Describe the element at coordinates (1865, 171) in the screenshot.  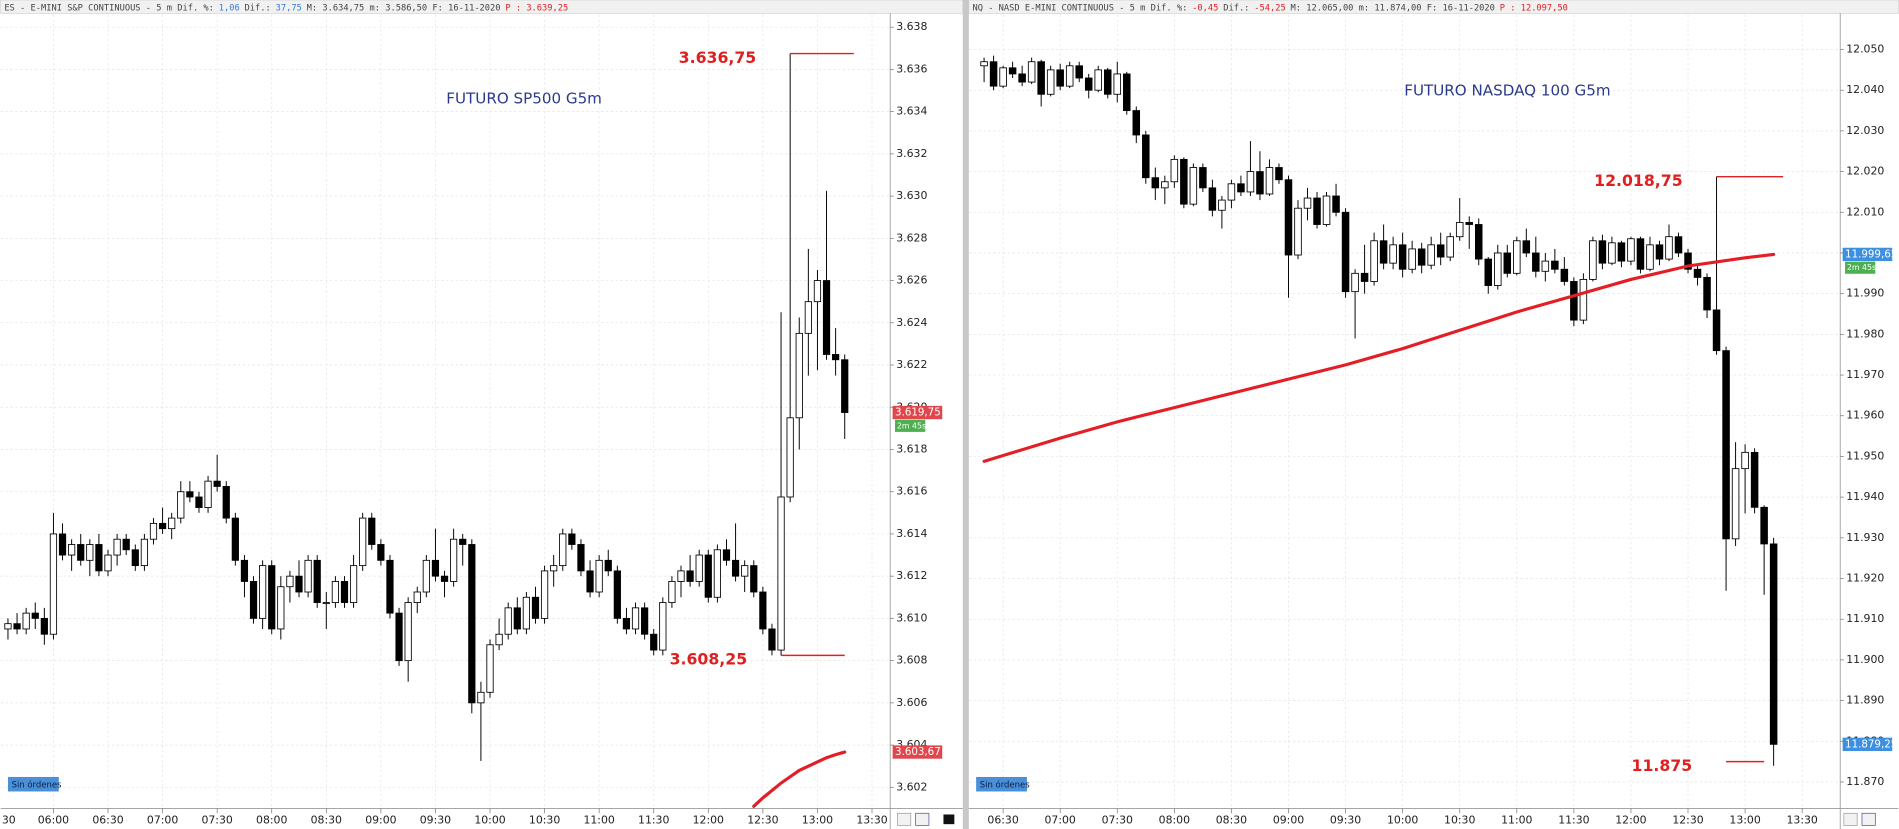
I see `y-tick-label: 12.020` at that location.